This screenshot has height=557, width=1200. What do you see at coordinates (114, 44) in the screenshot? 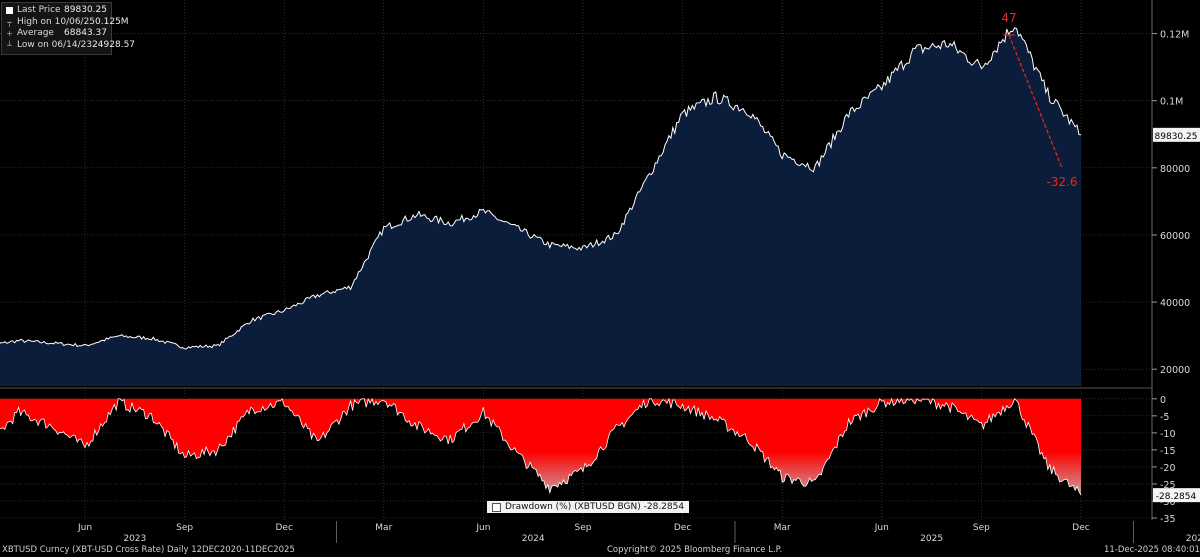
I see `legend-value: 24928.57` at bounding box center [114, 44].